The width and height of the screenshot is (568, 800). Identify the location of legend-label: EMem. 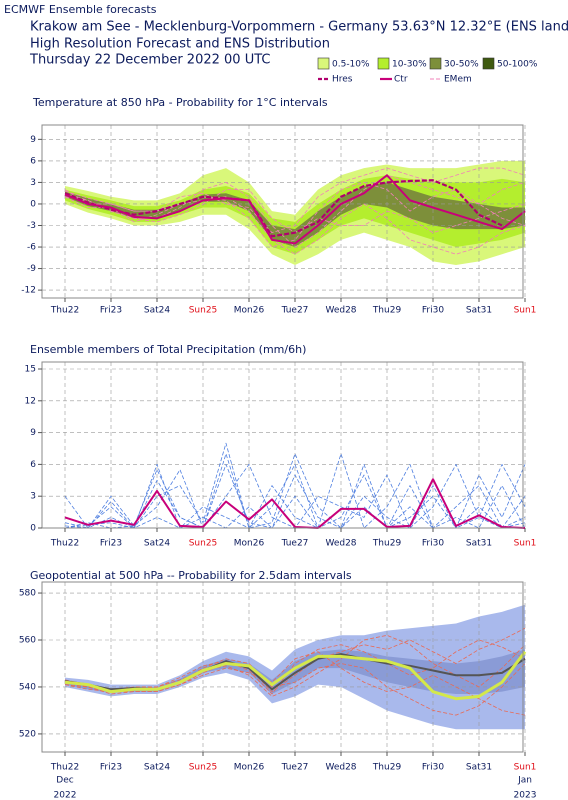
(458, 80).